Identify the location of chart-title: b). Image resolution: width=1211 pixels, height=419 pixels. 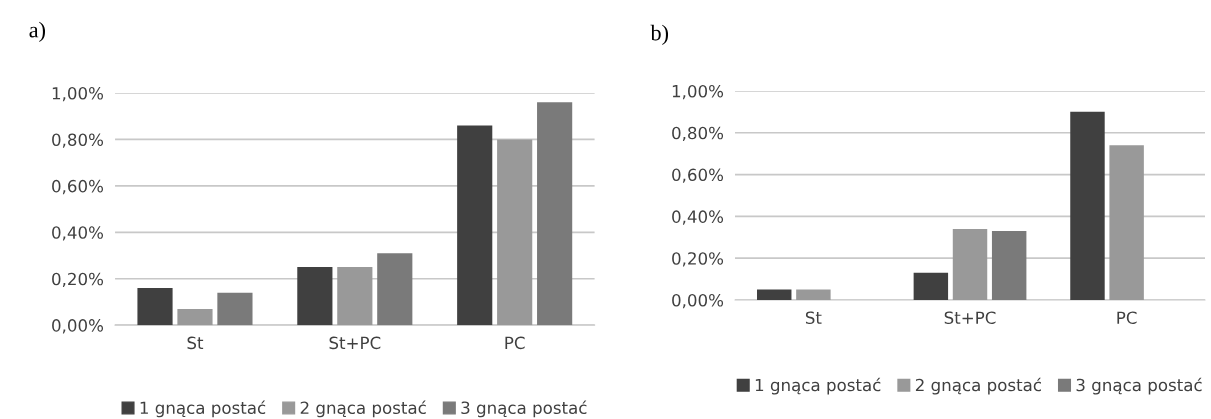
(659, 34).